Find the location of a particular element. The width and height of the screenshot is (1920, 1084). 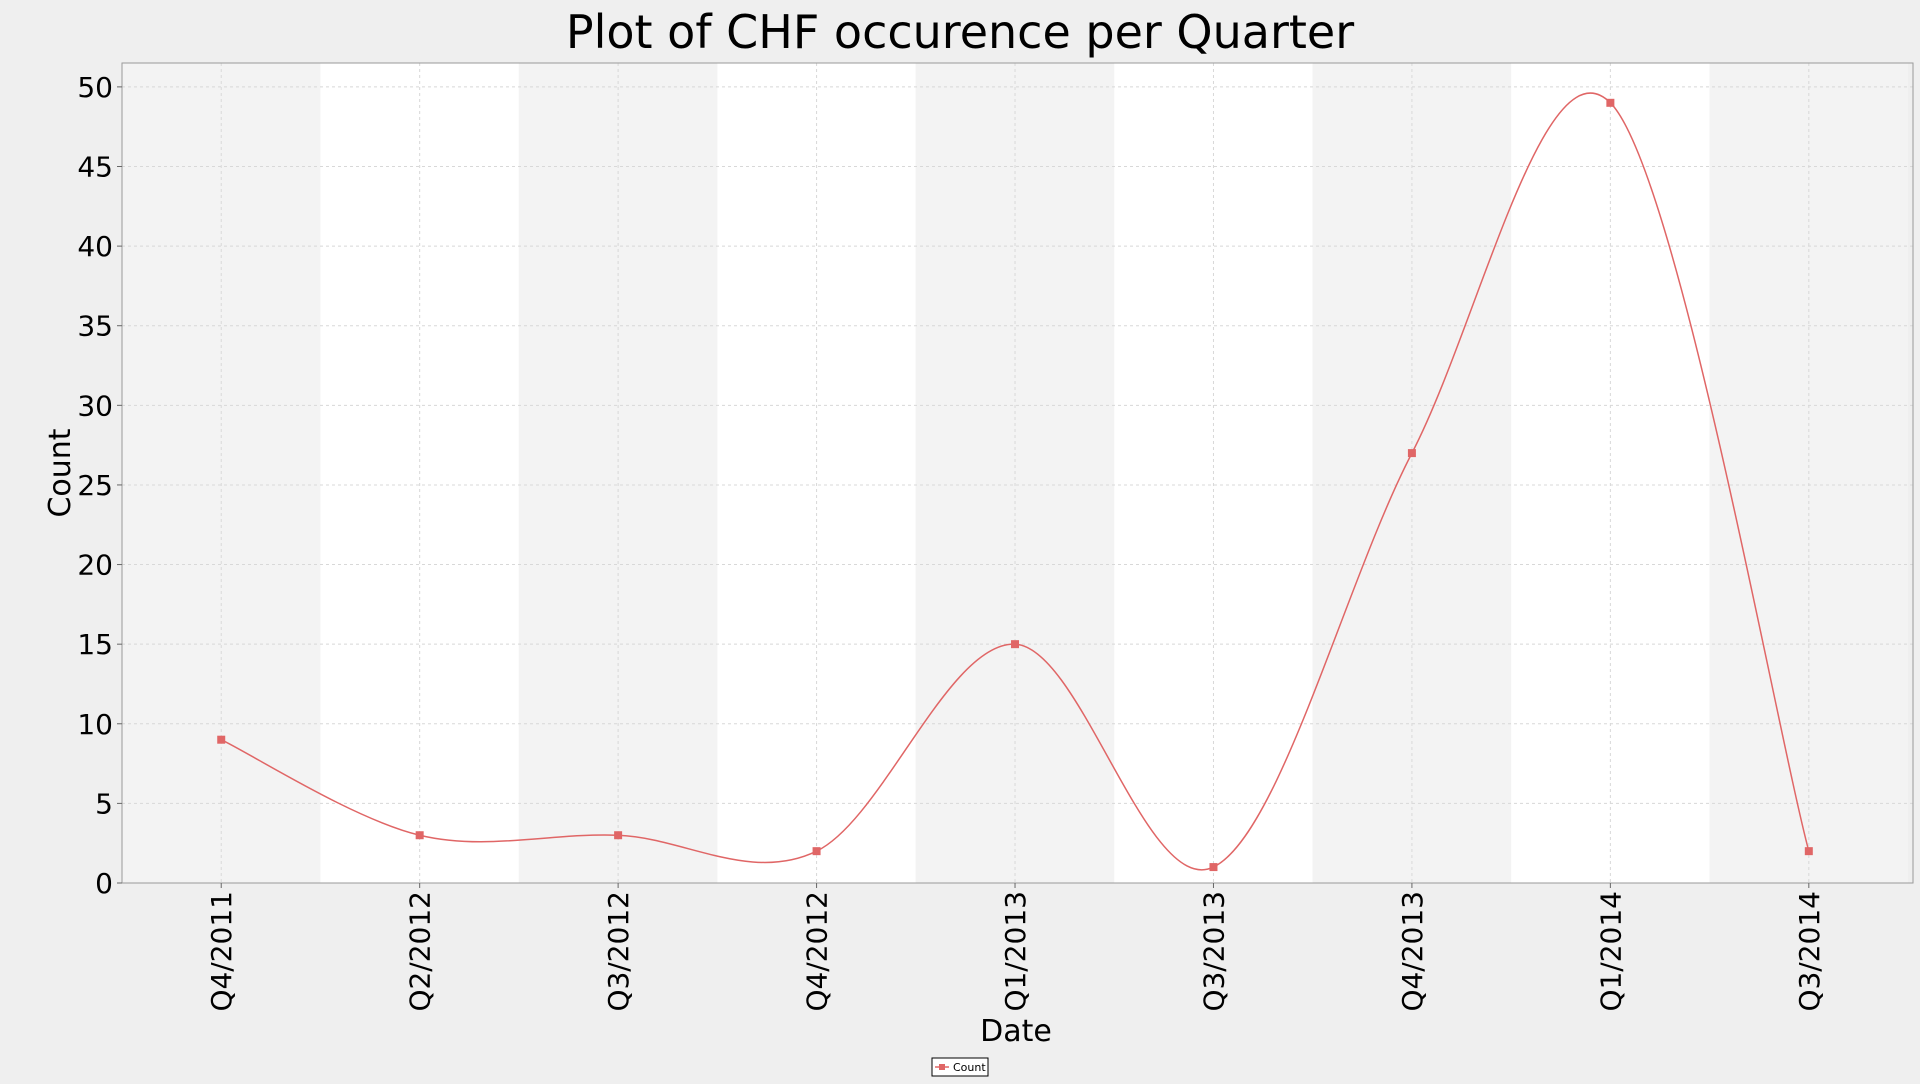

y-tick-label: 45 is located at coordinates (95, 166).